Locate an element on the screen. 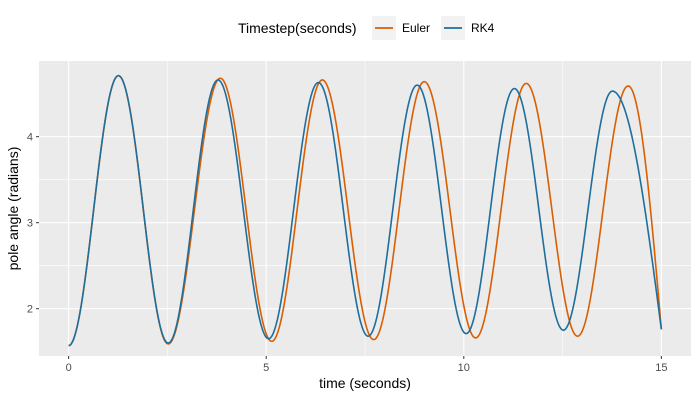  x-tick-label: 5 is located at coordinates (266, 368).